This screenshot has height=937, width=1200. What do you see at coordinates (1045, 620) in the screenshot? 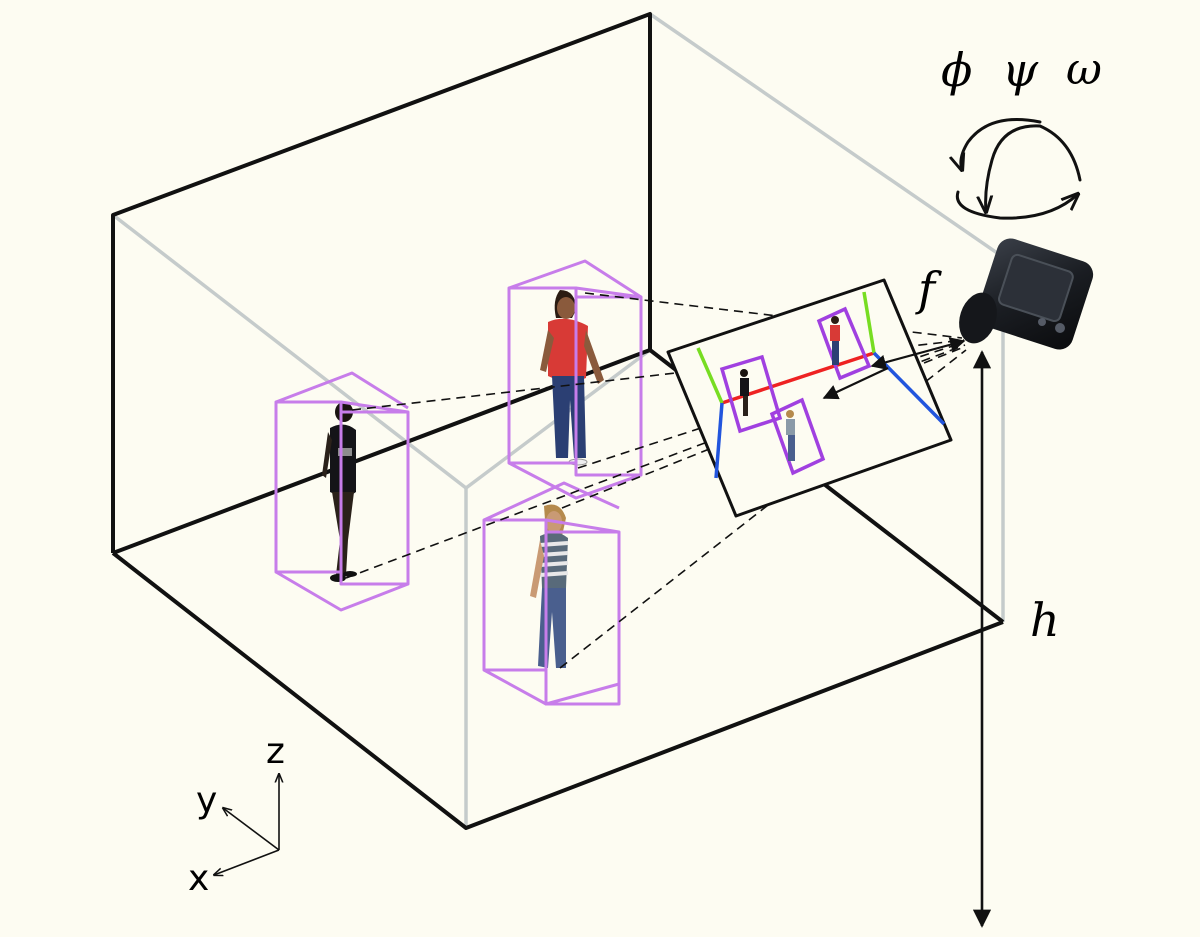
I see `camera-height-label: h` at bounding box center [1045, 620].